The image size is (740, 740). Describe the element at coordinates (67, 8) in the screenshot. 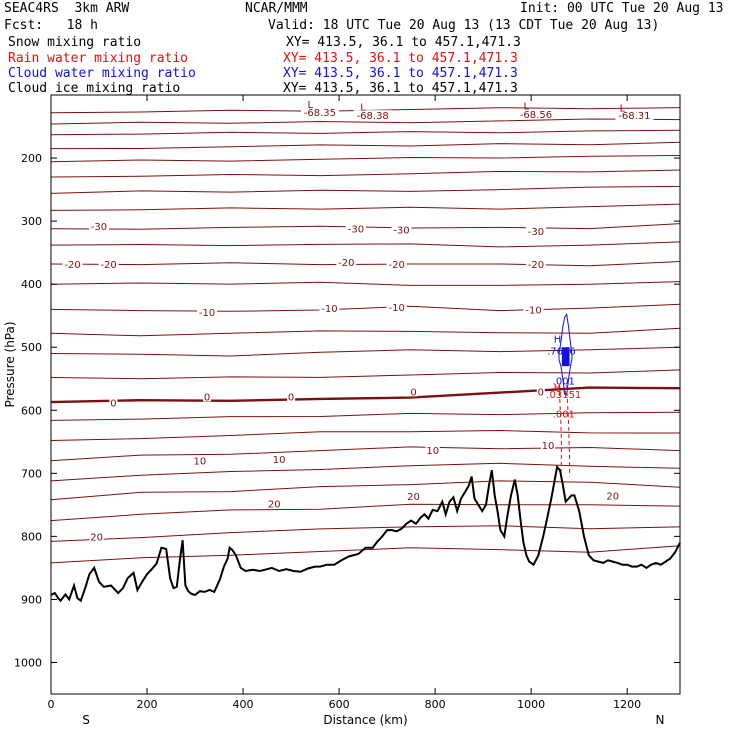

I see `model-title: SEAC4RS 3km ARW` at that location.